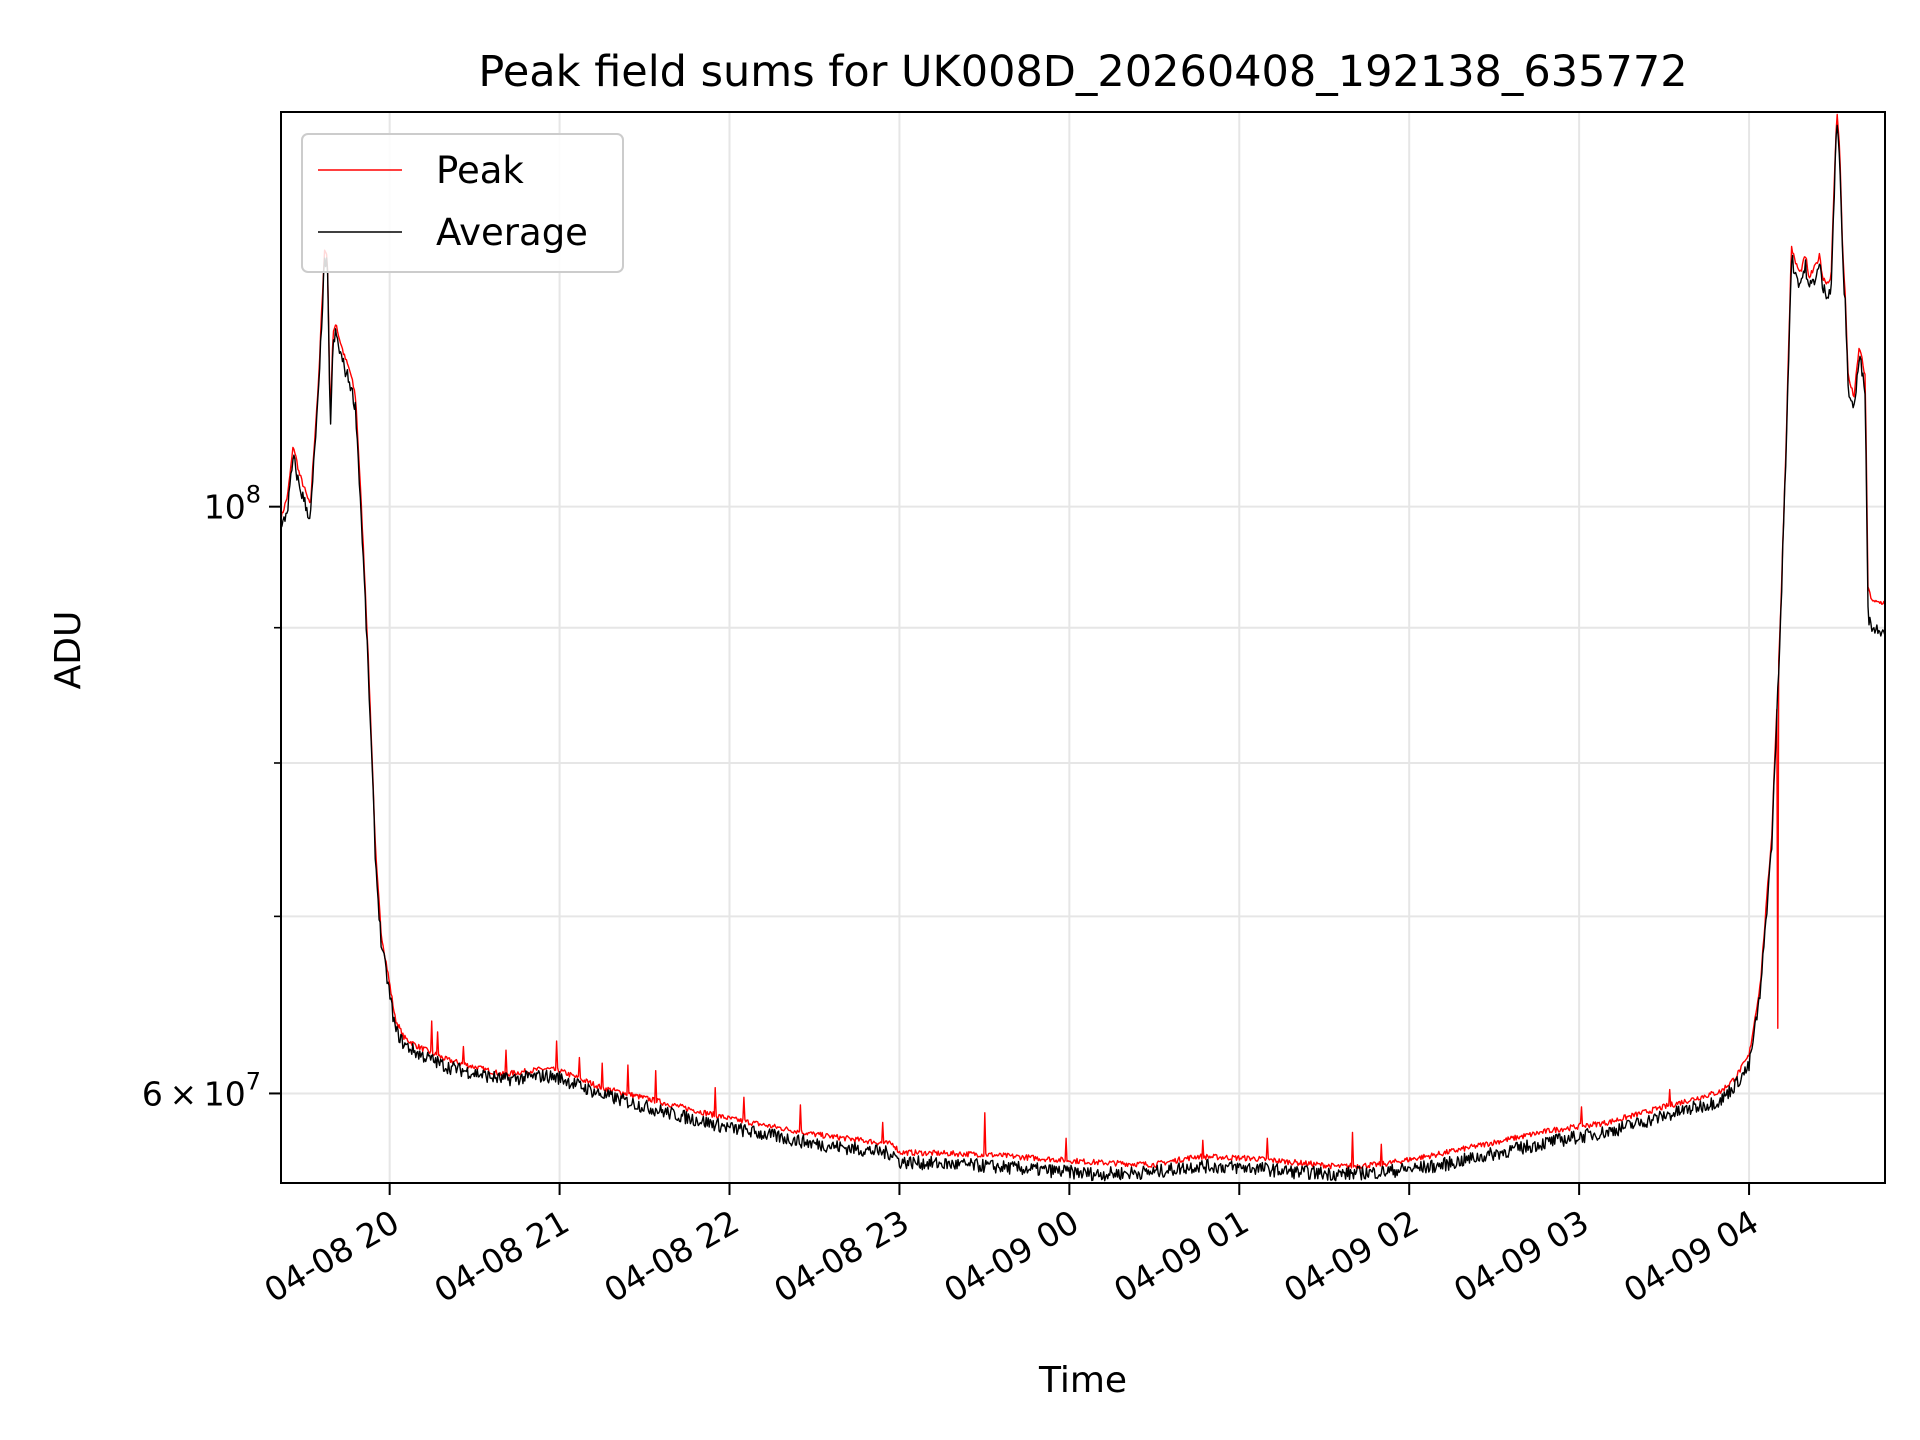 This screenshot has width=1920, height=1440. Describe the element at coordinates (211, 797) in the screenshot. I see `y-axis-ticks: 6 × 107 108` at that location.